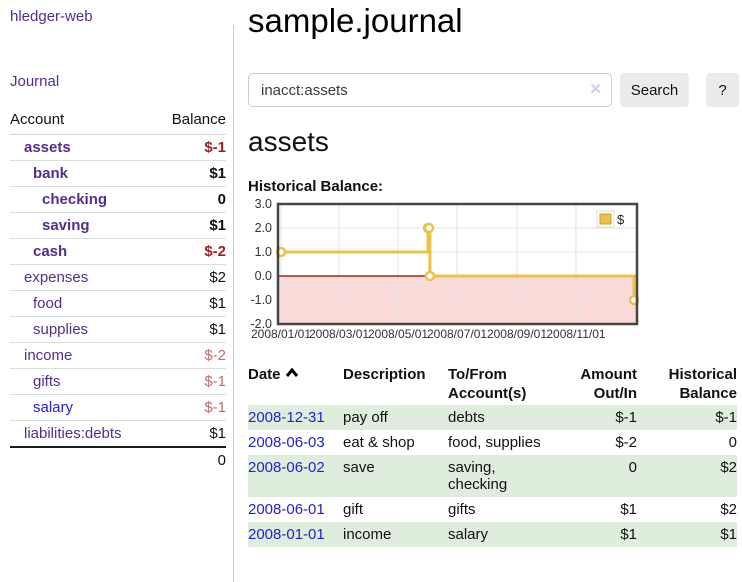 This screenshot has width=742, height=582. I want to click on register-header-tofrom: To/From Account(s), so click(487, 384).